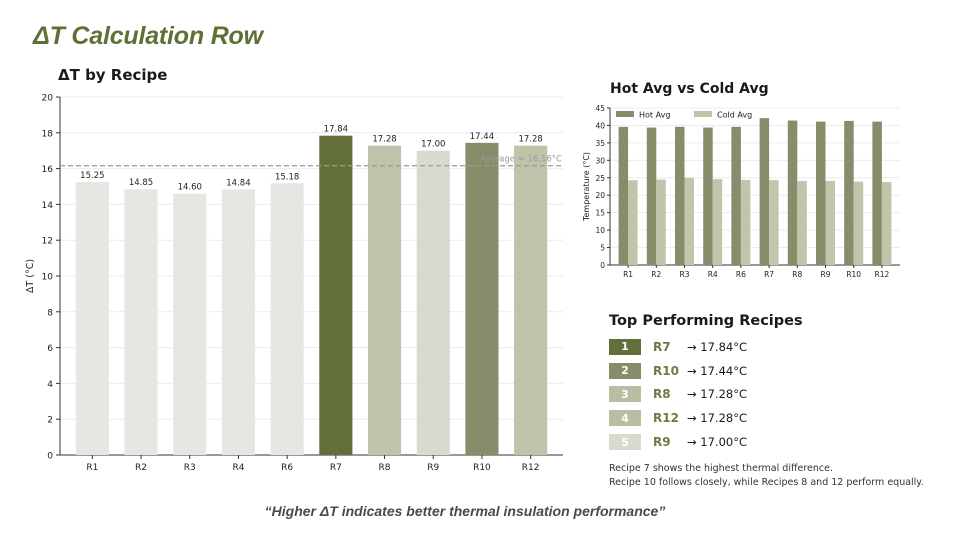 Image resolution: width=960 pixels, height=540 pixels. I want to click on bar-value-label: 15.25, so click(92, 176).